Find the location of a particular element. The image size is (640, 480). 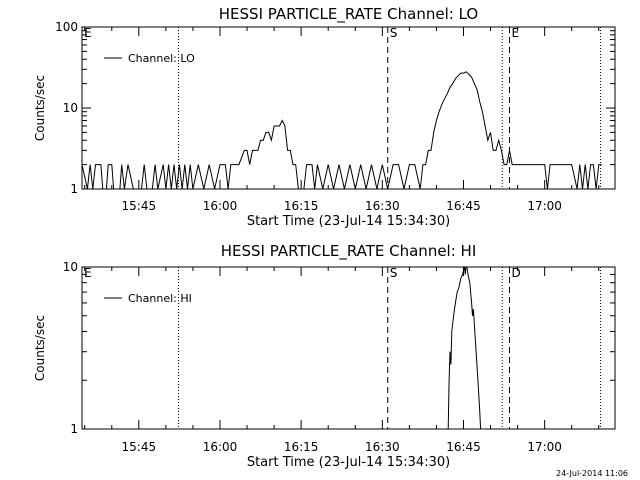

panel2-y-tick-label: 1 is located at coordinates (74, 429).